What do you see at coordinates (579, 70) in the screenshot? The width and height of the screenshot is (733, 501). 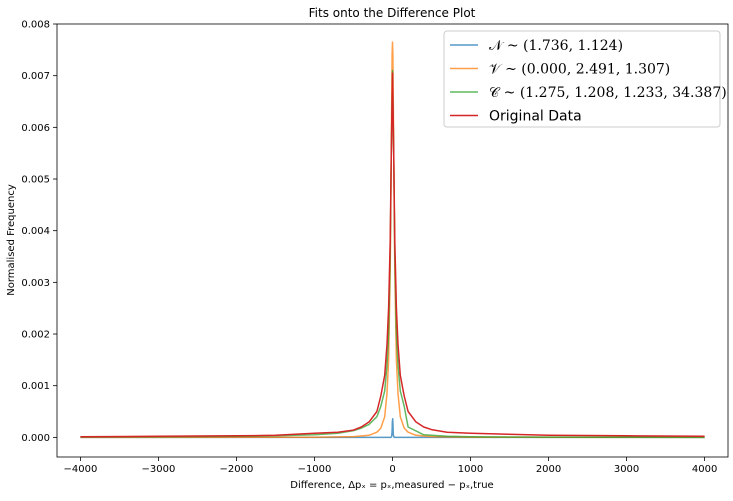 I see `legend-label-1: 𝒱 ~ (0.000, 2.491, 1.307)` at bounding box center [579, 70].